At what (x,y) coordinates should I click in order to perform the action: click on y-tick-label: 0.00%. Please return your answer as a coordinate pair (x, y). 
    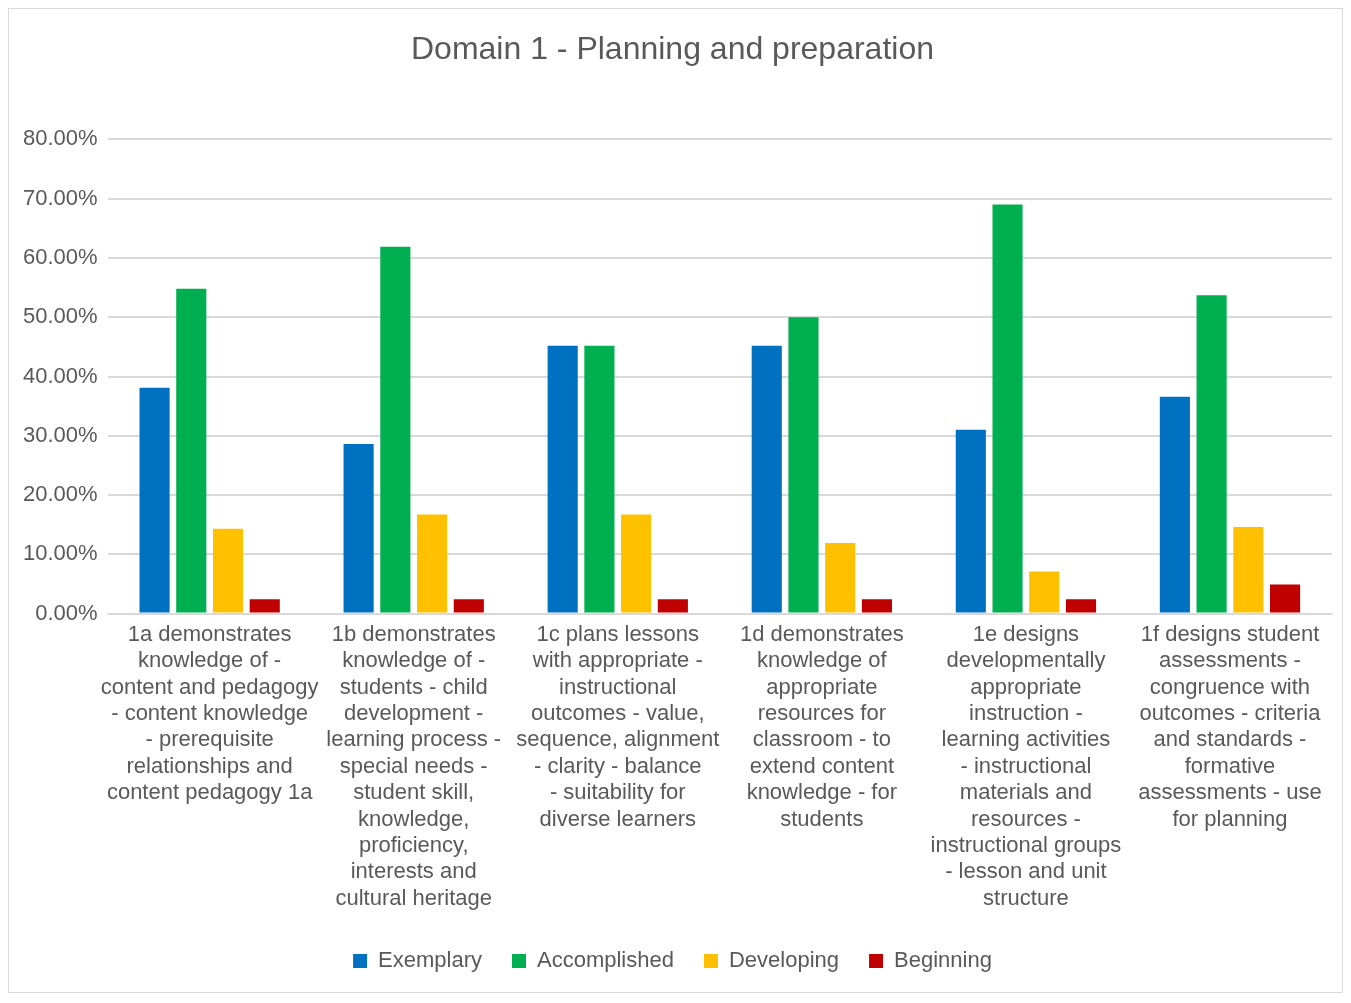
    Looking at the image, I should click on (66, 612).